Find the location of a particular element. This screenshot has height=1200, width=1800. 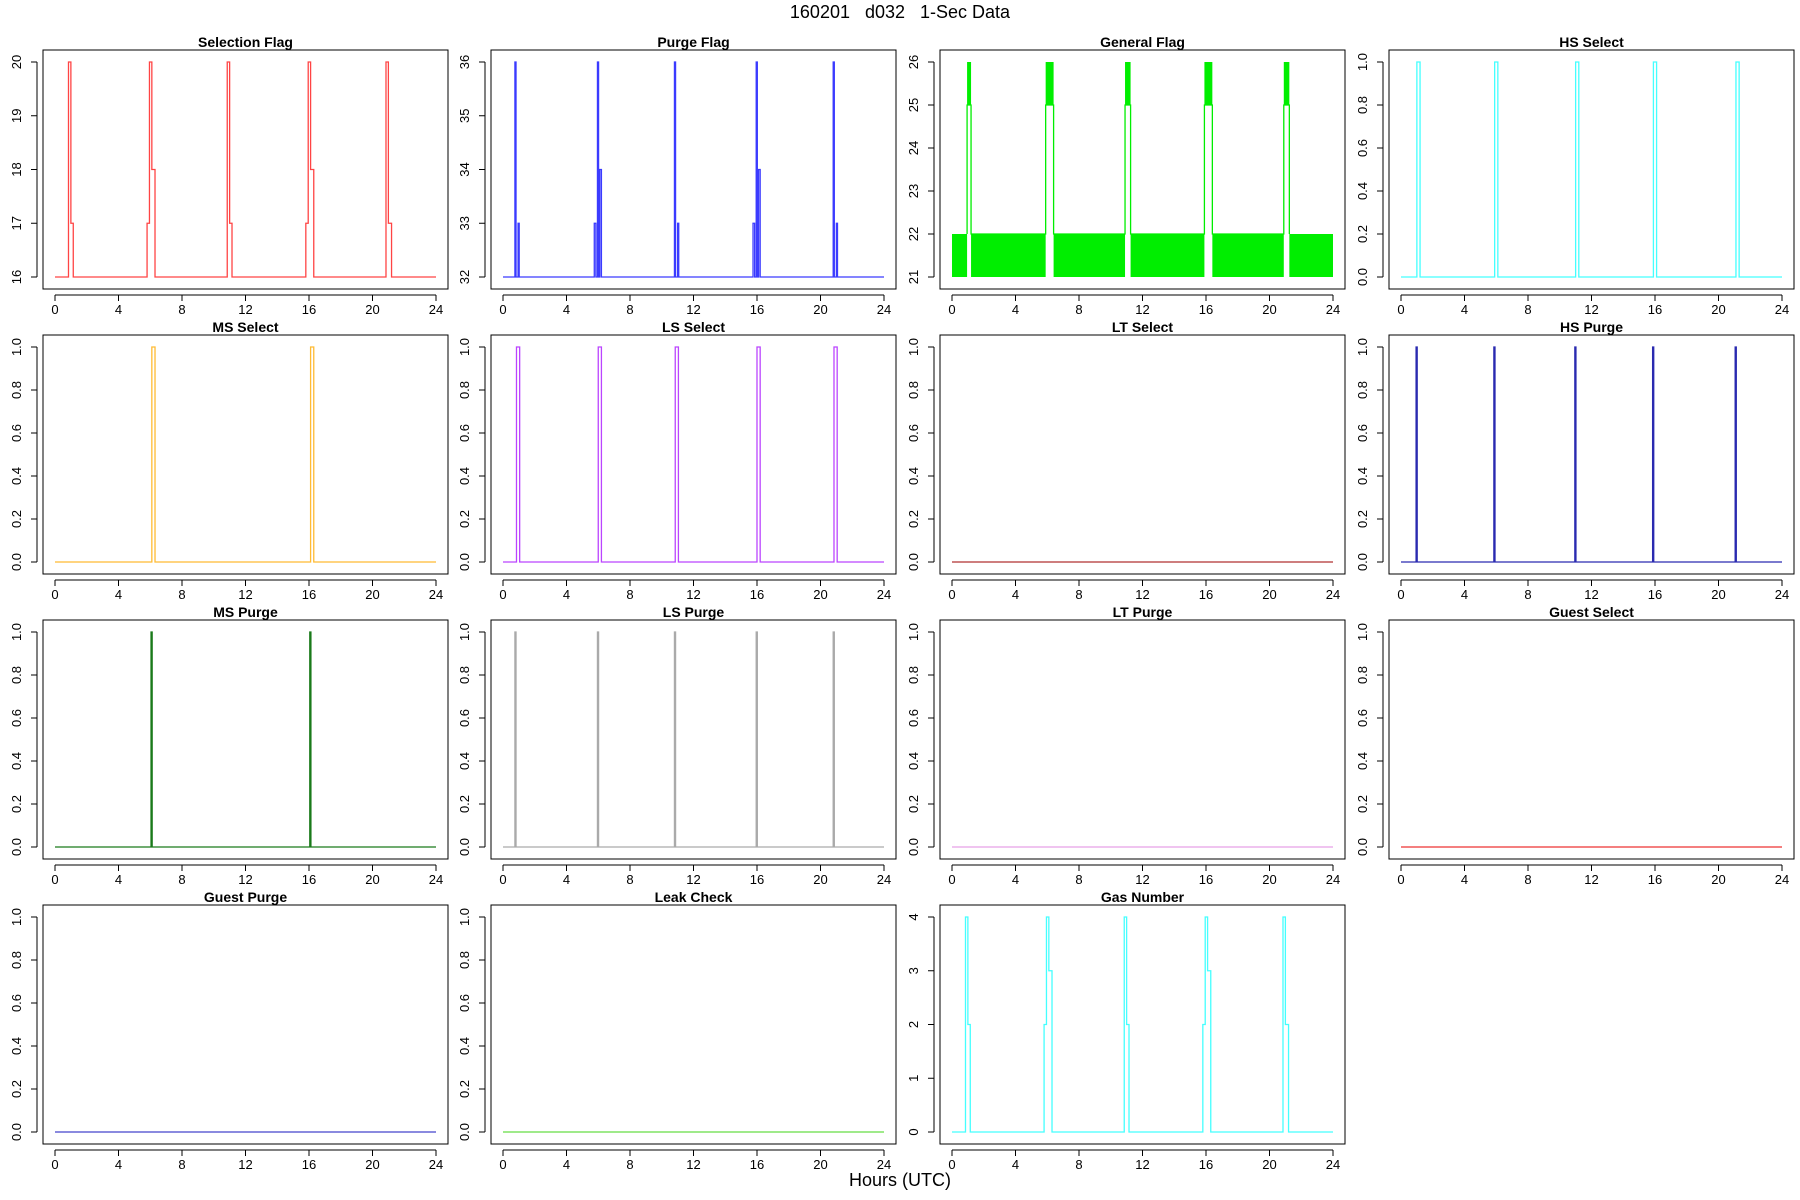

lt-purge-x-tick-label: 20 is located at coordinates (1269, 879).